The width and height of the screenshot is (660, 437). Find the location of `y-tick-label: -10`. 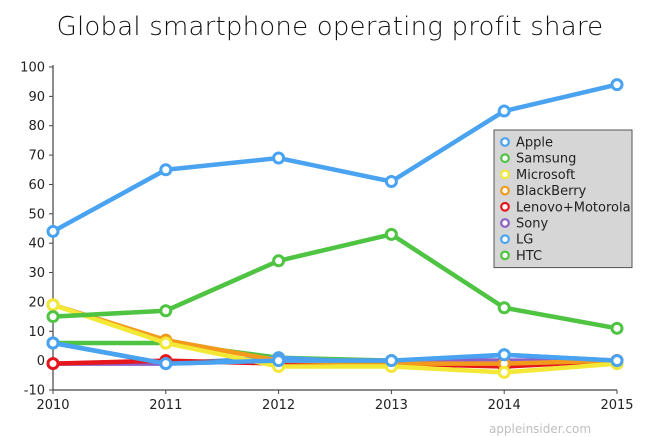

y-tick-label: -10 is located at coordinates (34, 391).